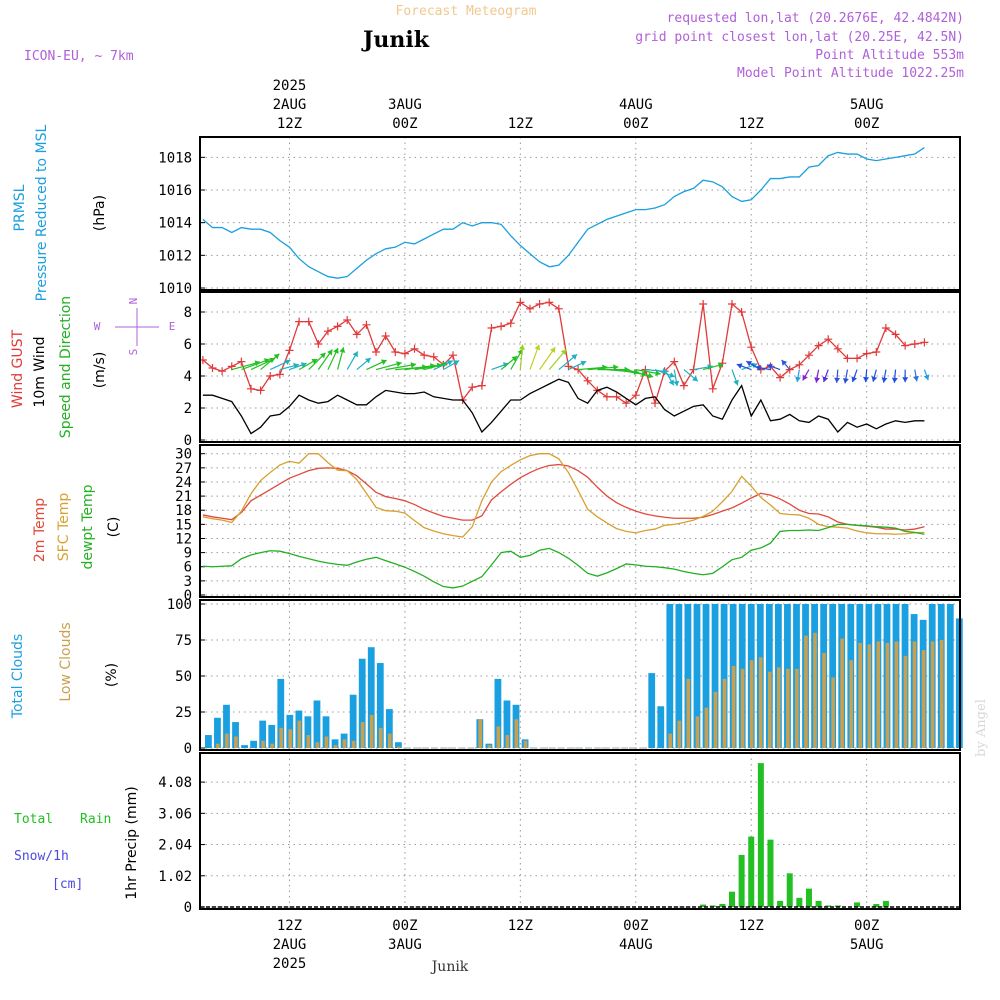 This screenshot has width=1000, height=1000. I want to click on model-name: ICON-EU, ~ 7km, so click(79, 56).